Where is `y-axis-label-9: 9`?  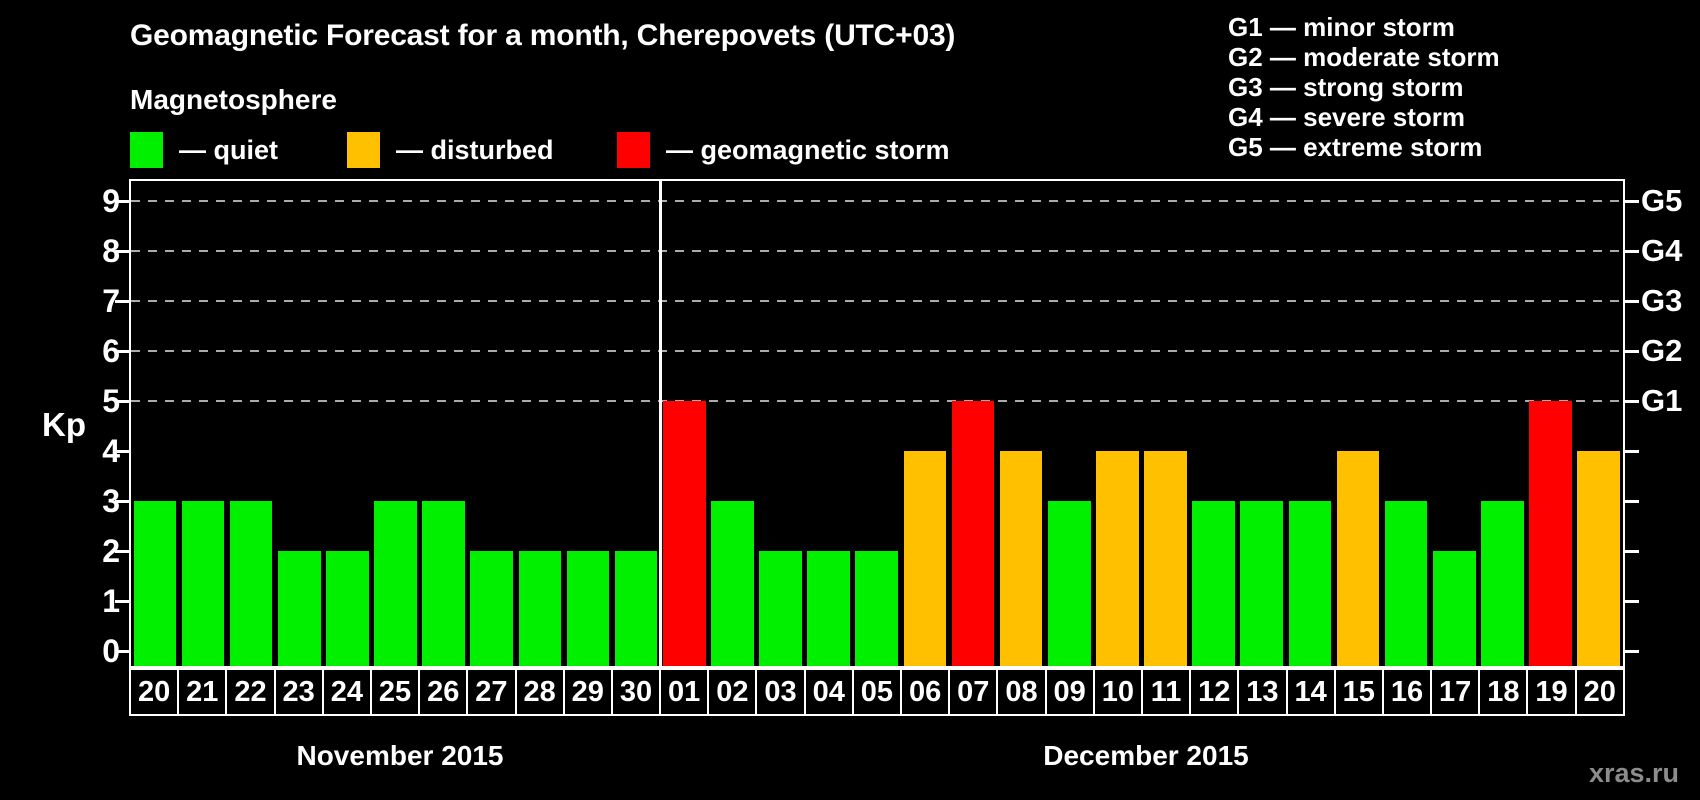
y-axis-label-9: 9 is located at coordinates (111, 201).